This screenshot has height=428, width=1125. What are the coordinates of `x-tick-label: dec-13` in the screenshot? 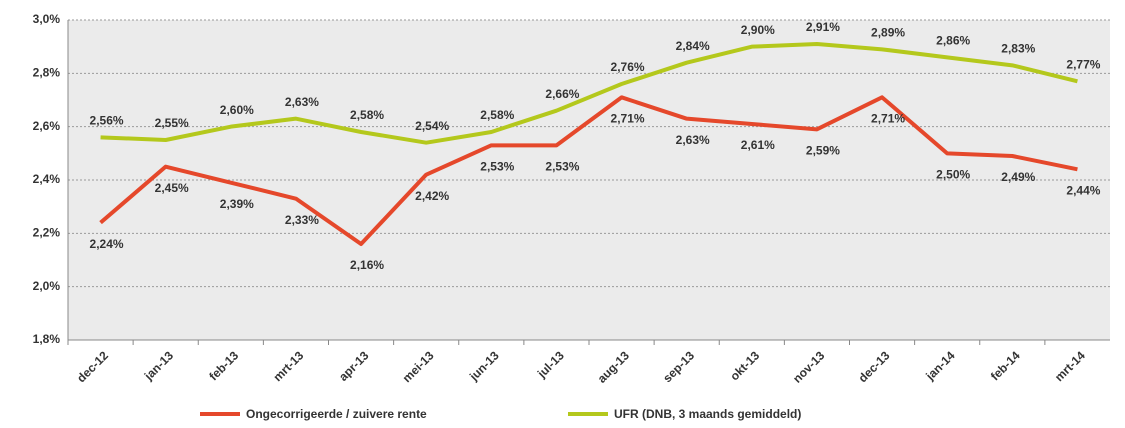 It's located at (874, 366).